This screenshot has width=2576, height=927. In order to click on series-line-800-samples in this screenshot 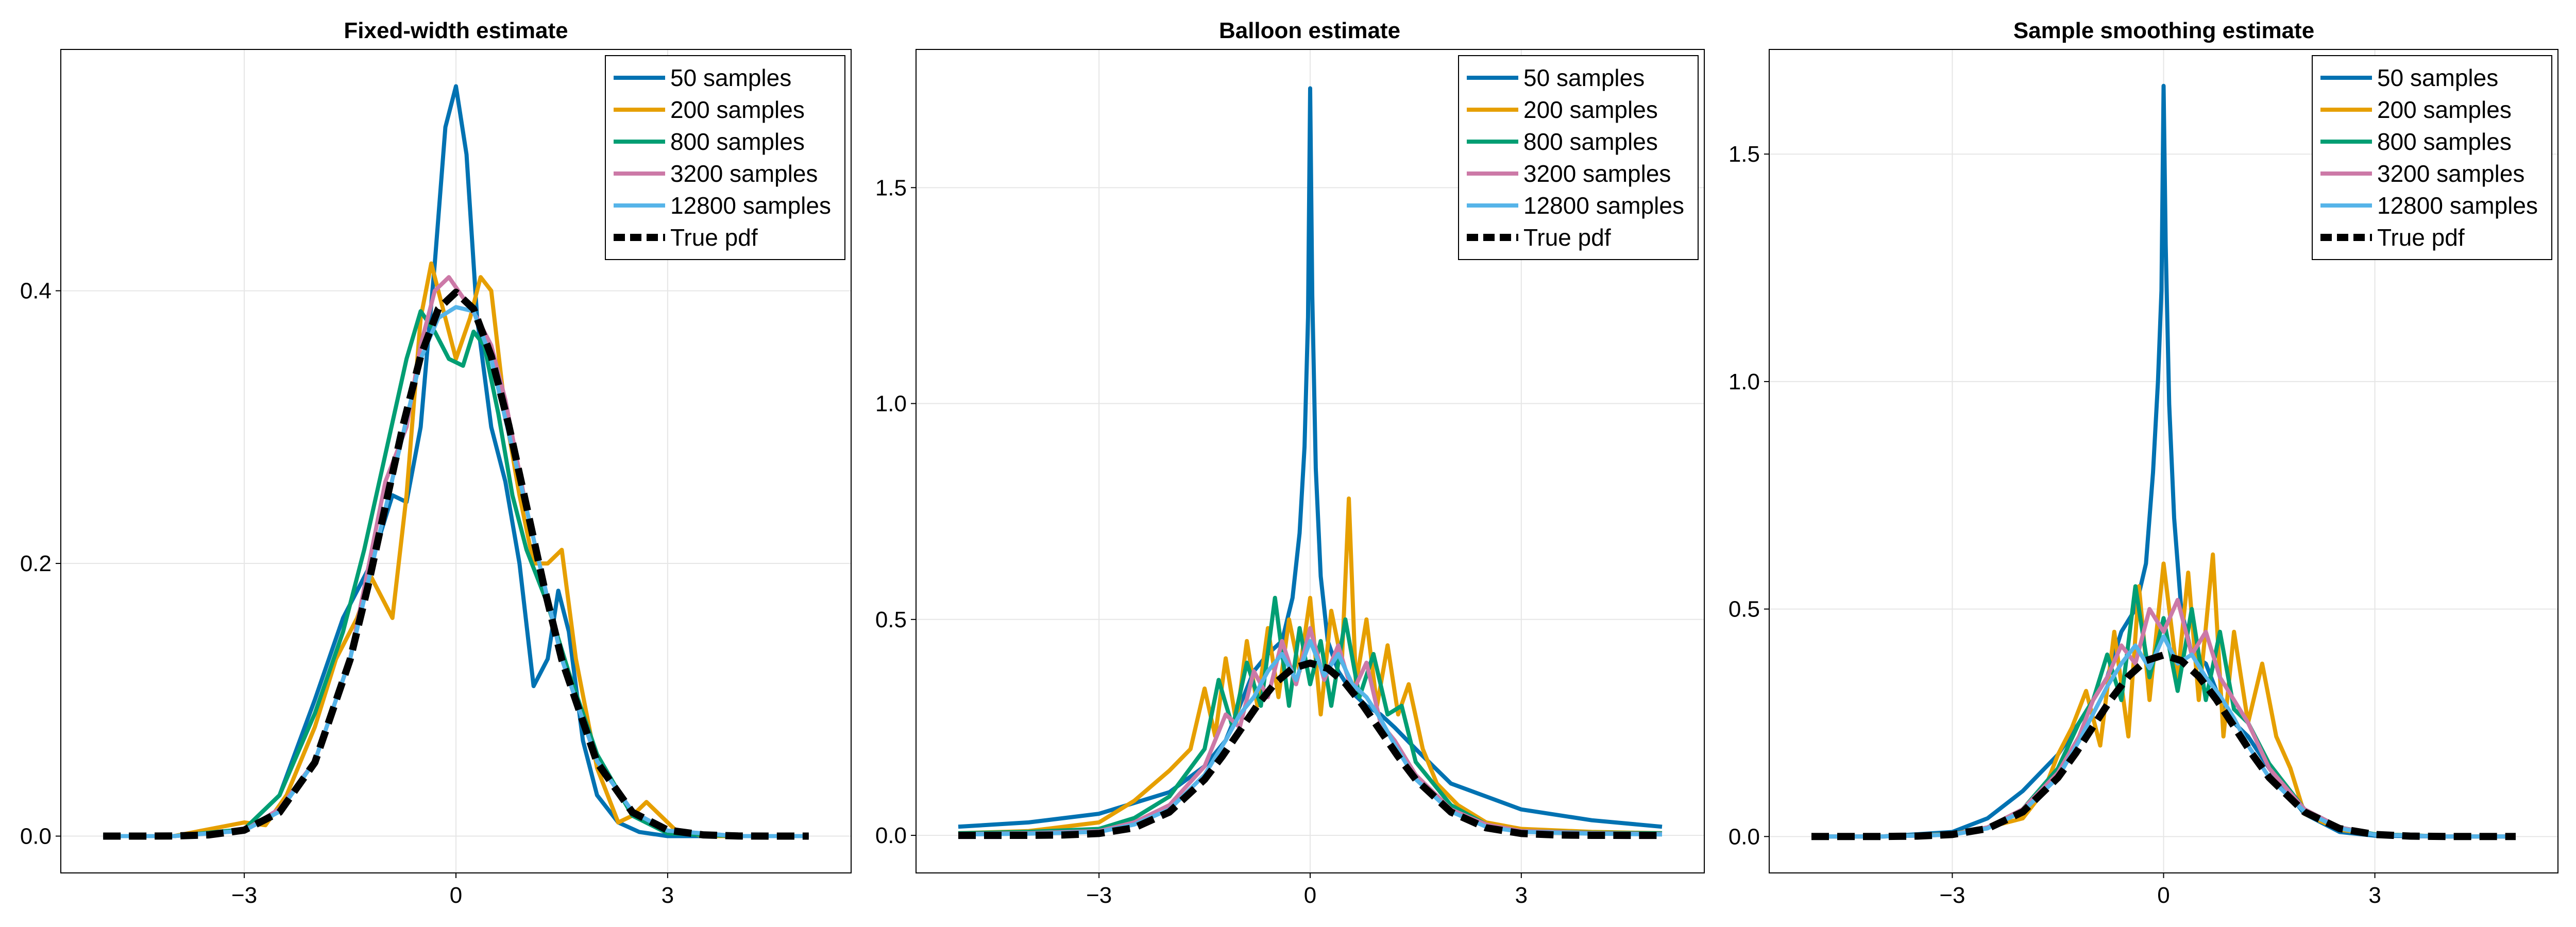, I will do `click(1310, 715)`.